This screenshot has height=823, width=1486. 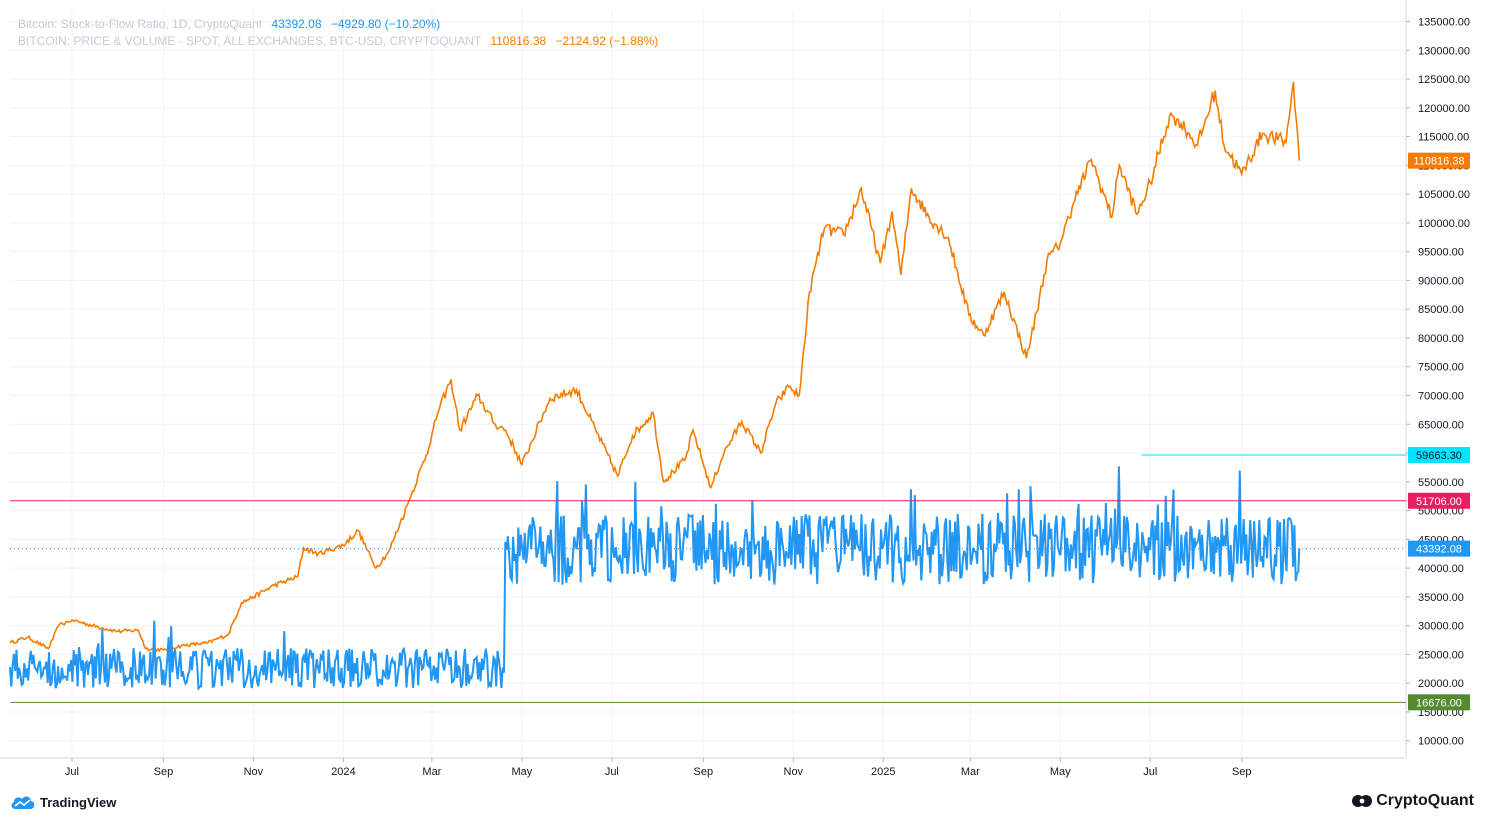 I want to click on tradingview-logo: TradingView, so click(x=63, y=802).